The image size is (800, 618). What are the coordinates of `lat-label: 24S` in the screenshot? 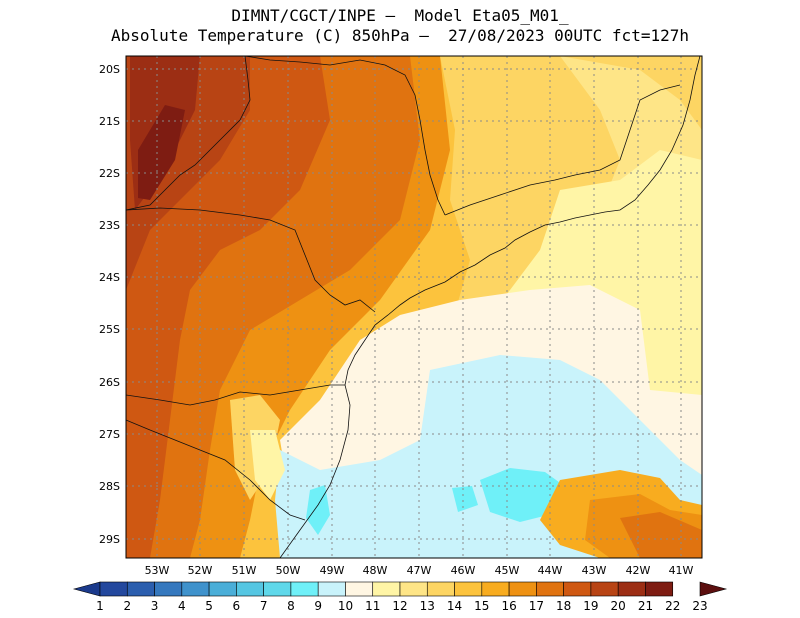 It's located at (109, 277).